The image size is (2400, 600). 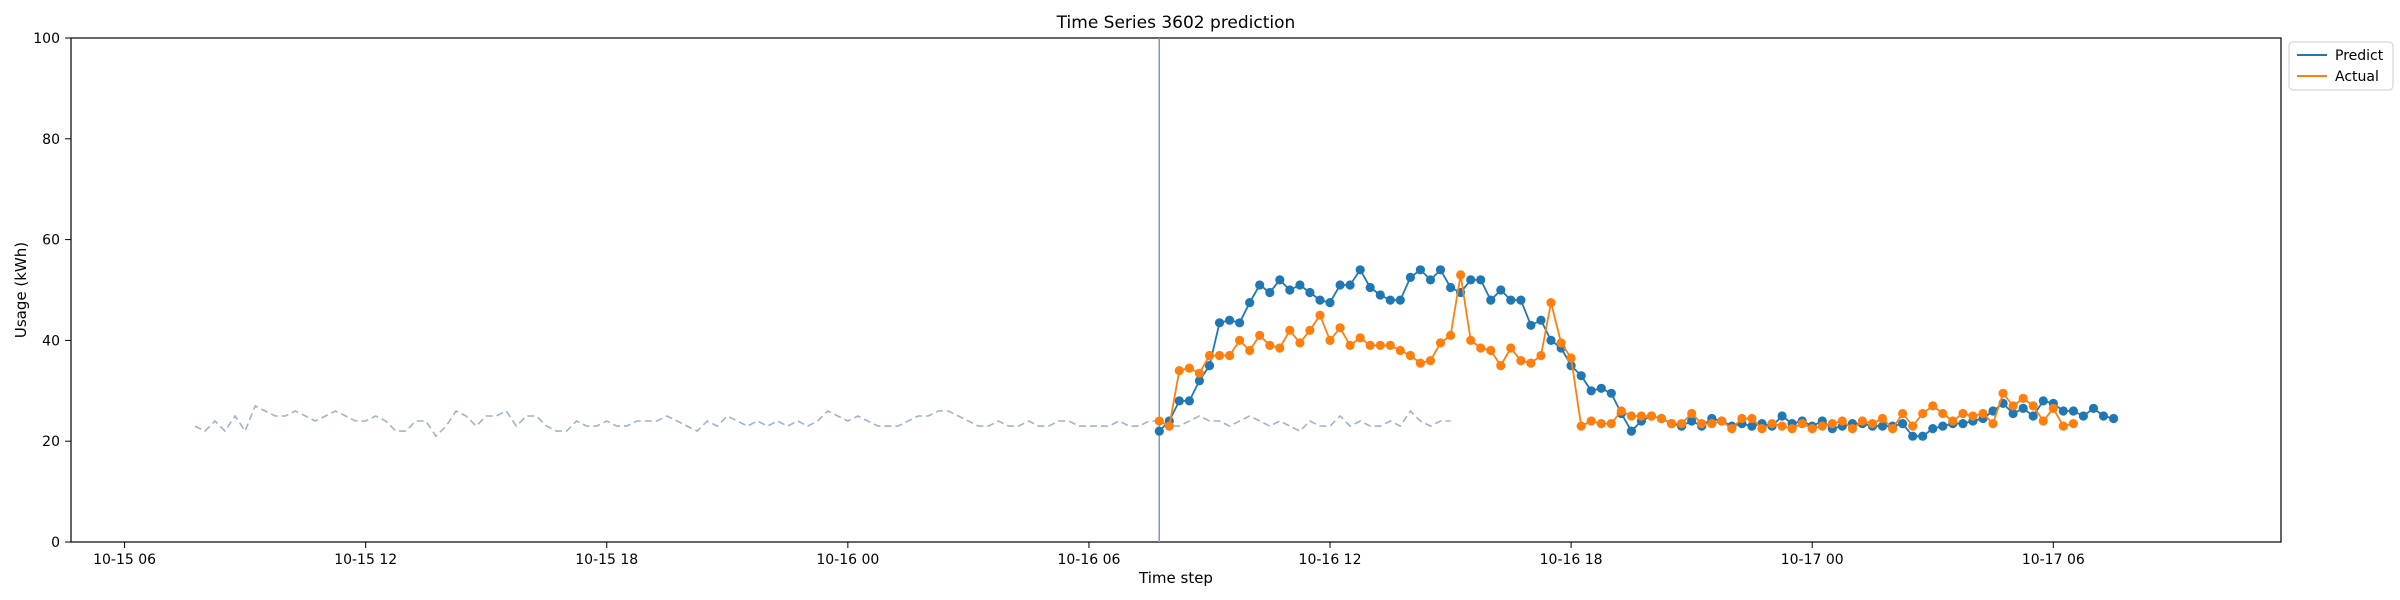 What do you see at coordinates (822, 421) in the screenshot?
I see `history-series-line` at bounding box center [822, 421].